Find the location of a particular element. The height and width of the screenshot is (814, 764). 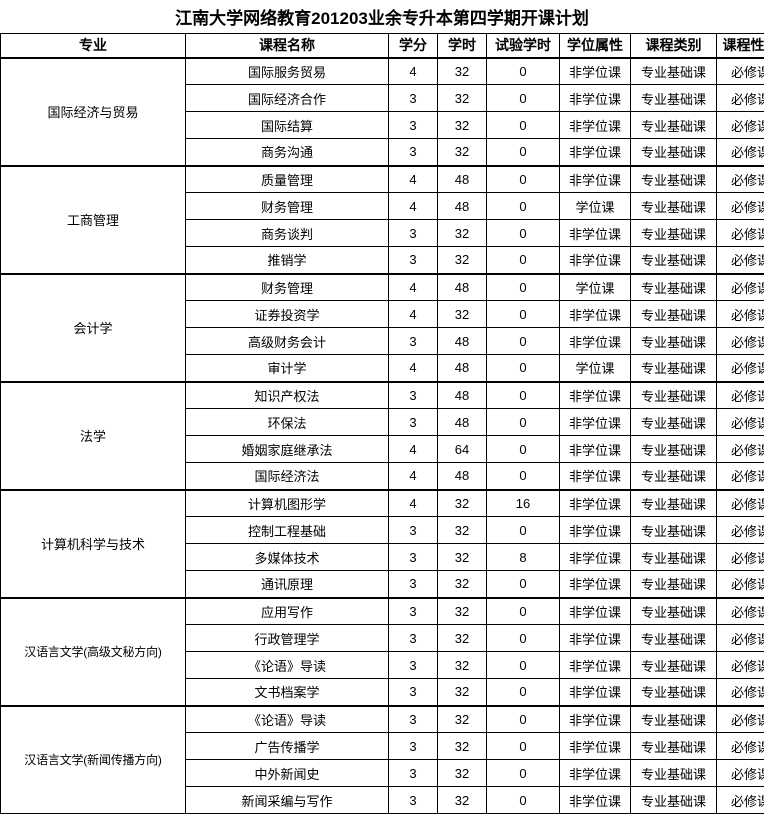

course-name-cell: 应用写作 is located at coordinates (287, 611).